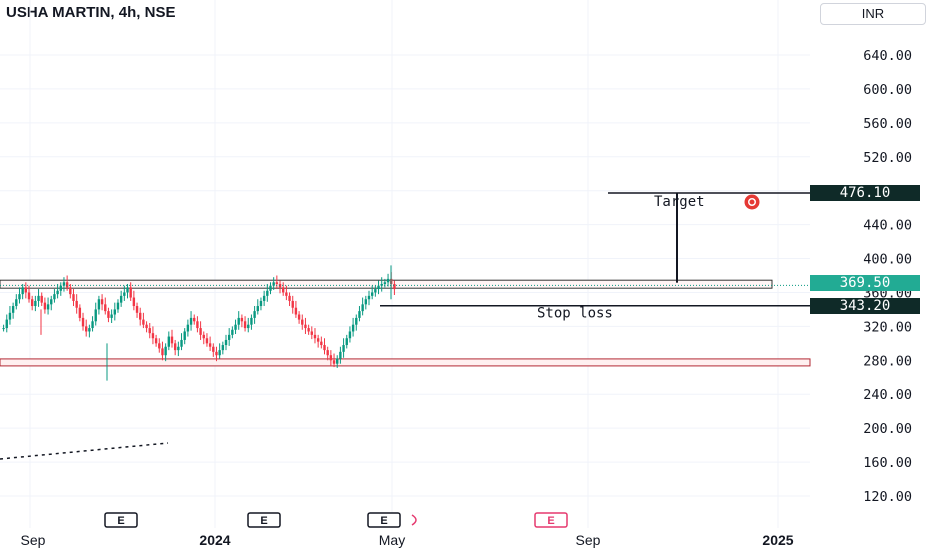 The image size is (932, 550). I want to click on y-tick-label: 600.00, so click(887, 90).